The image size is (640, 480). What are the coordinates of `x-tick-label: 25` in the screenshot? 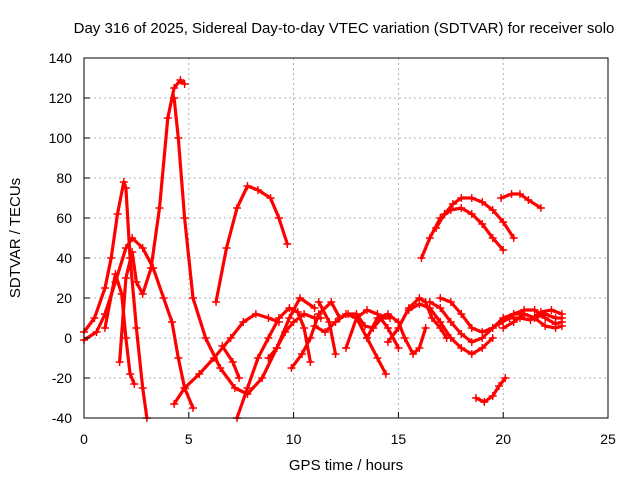 It's located at (608, 439).